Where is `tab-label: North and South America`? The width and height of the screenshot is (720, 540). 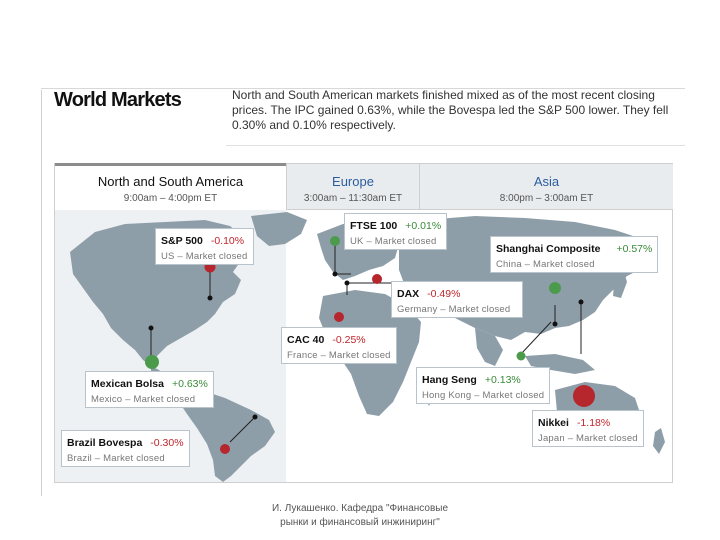 tab-label: North and South America is located at coordinates (170, 181).